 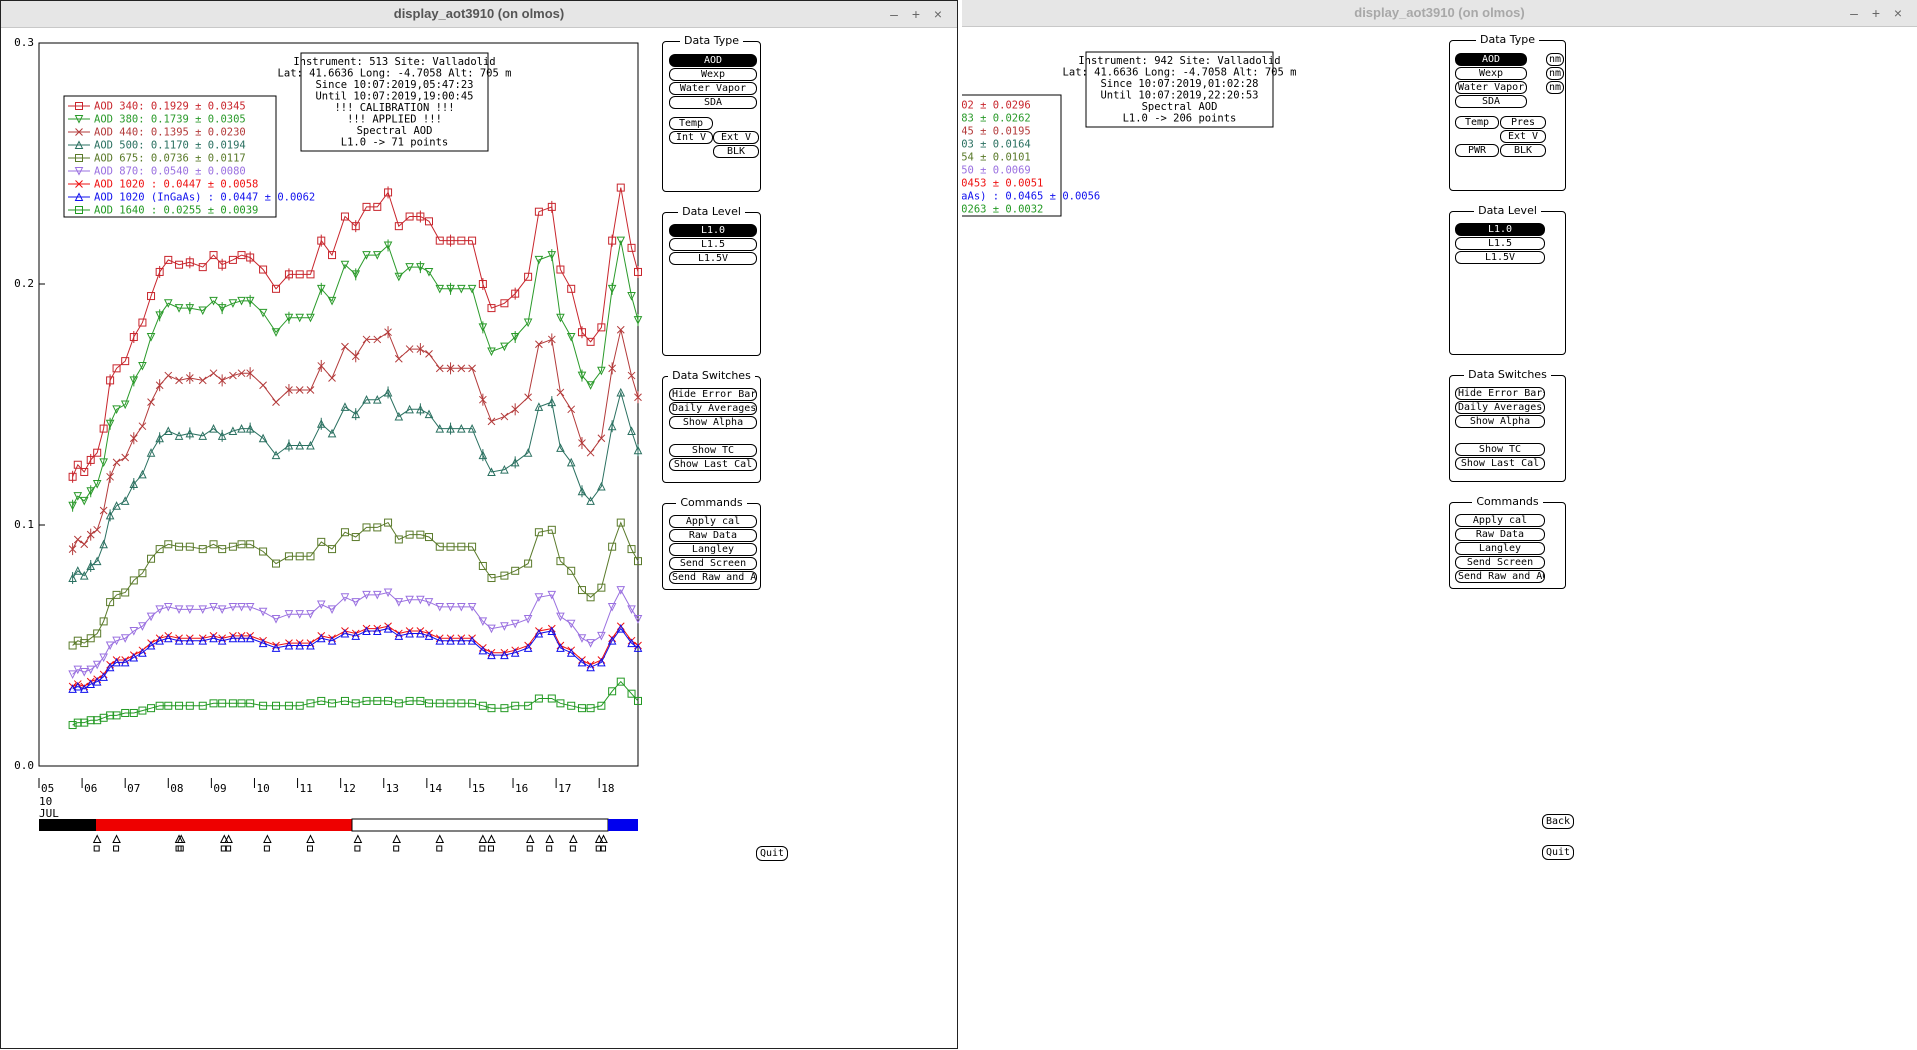 What do you see at coordinates (24, 283) in the screenshot?
I see `y-tick-label: 0.2` at bounding box center [24, 283].